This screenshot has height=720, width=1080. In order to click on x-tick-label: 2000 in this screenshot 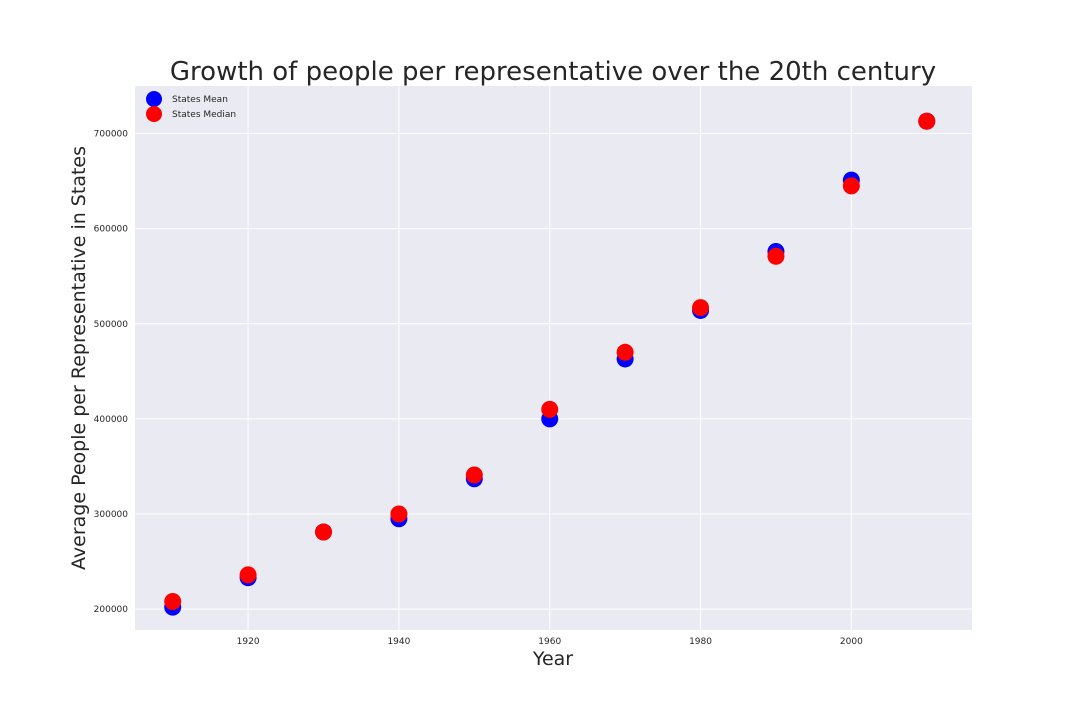, I will do `click(851, 642)`.